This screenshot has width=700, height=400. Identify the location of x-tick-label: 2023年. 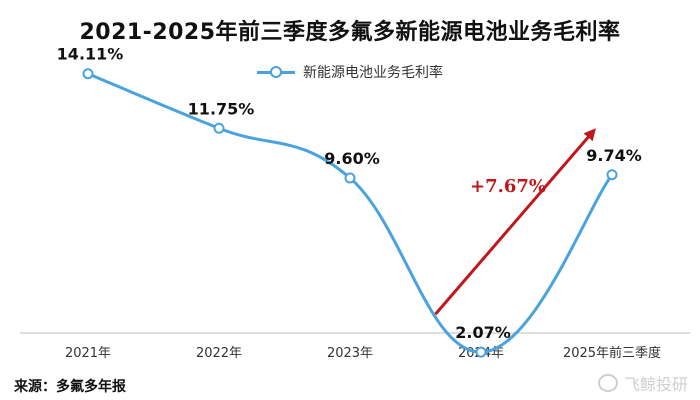
(350, 353).